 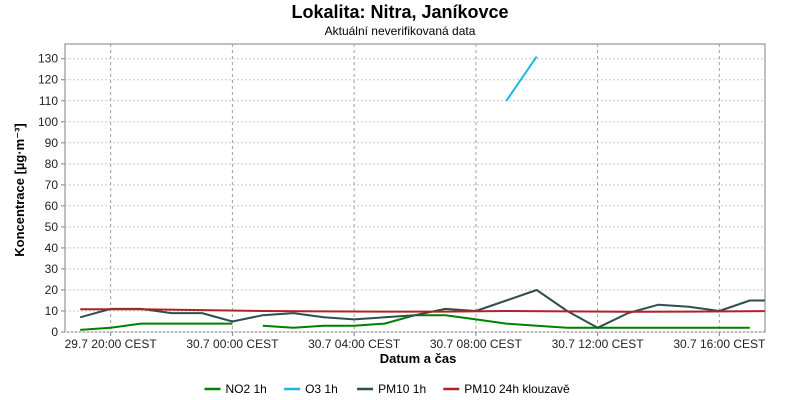 I want to click on y-tick-label: 80, so click(x=52, y=164).